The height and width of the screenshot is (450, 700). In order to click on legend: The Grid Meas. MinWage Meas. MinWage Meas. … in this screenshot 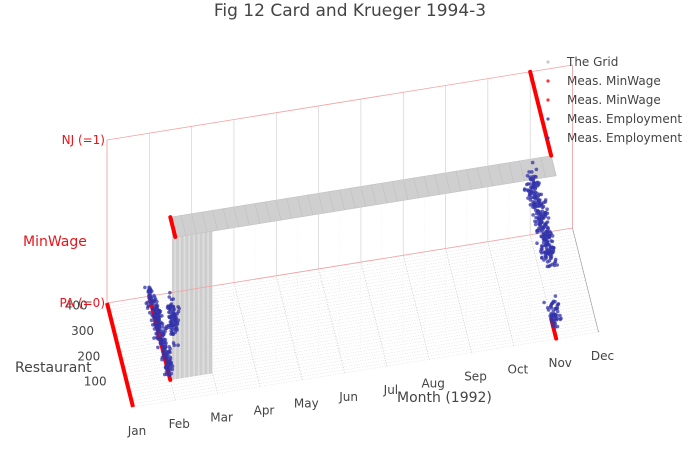, I will do `click(614, 100)`.